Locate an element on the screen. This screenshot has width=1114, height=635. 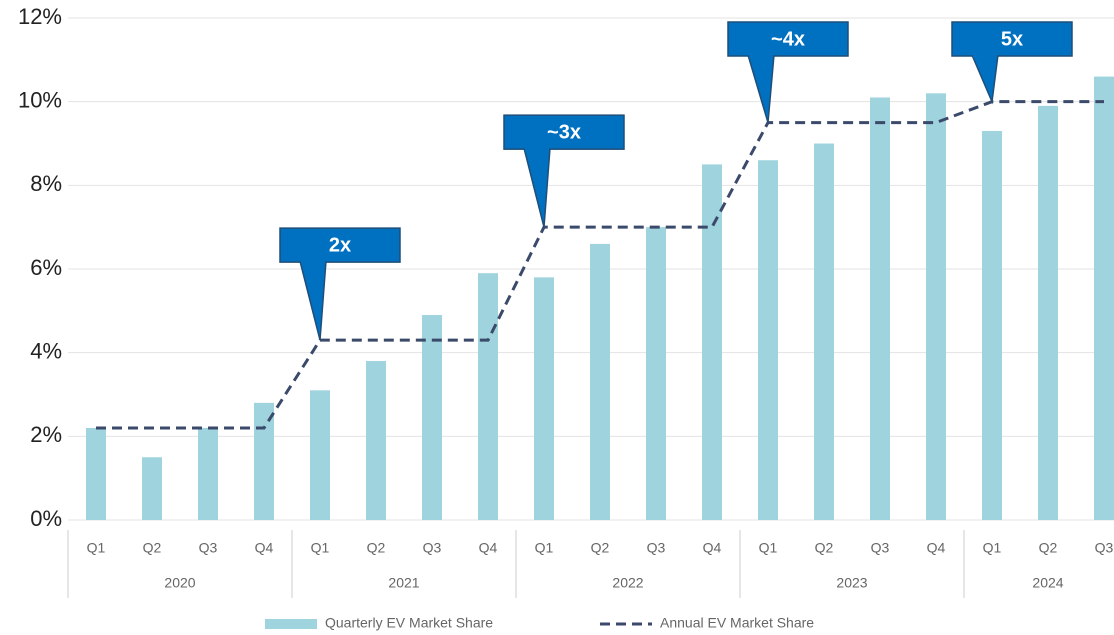
annotation: 2x is located at coordinates (340, 245).